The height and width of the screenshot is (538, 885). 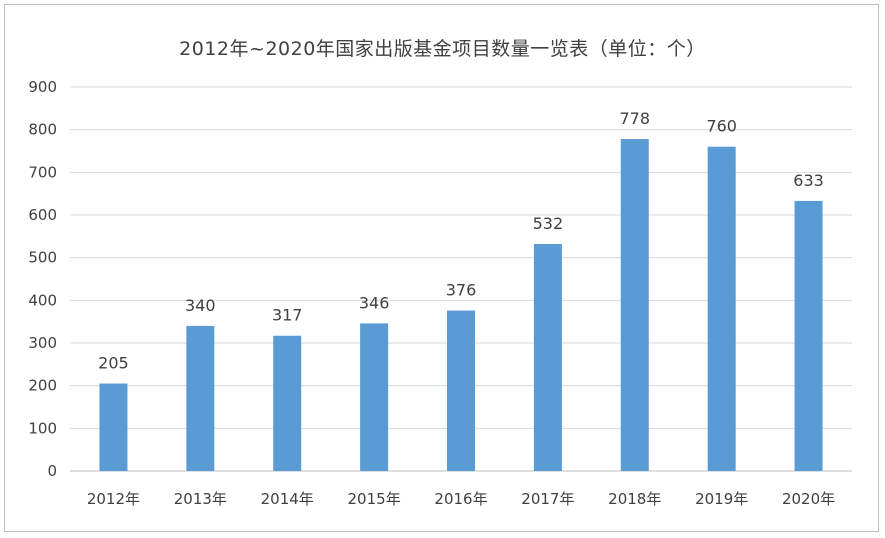 I want to click on y-tick-label: 500, so click(x=42, y=258).